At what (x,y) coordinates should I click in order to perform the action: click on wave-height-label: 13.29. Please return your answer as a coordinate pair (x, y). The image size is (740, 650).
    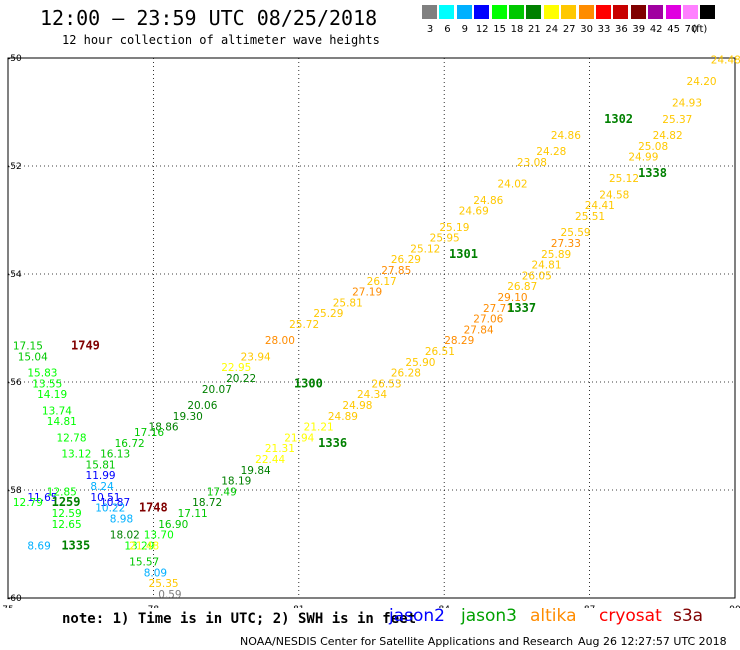
    Looking at the image, I should click on (139, 546).